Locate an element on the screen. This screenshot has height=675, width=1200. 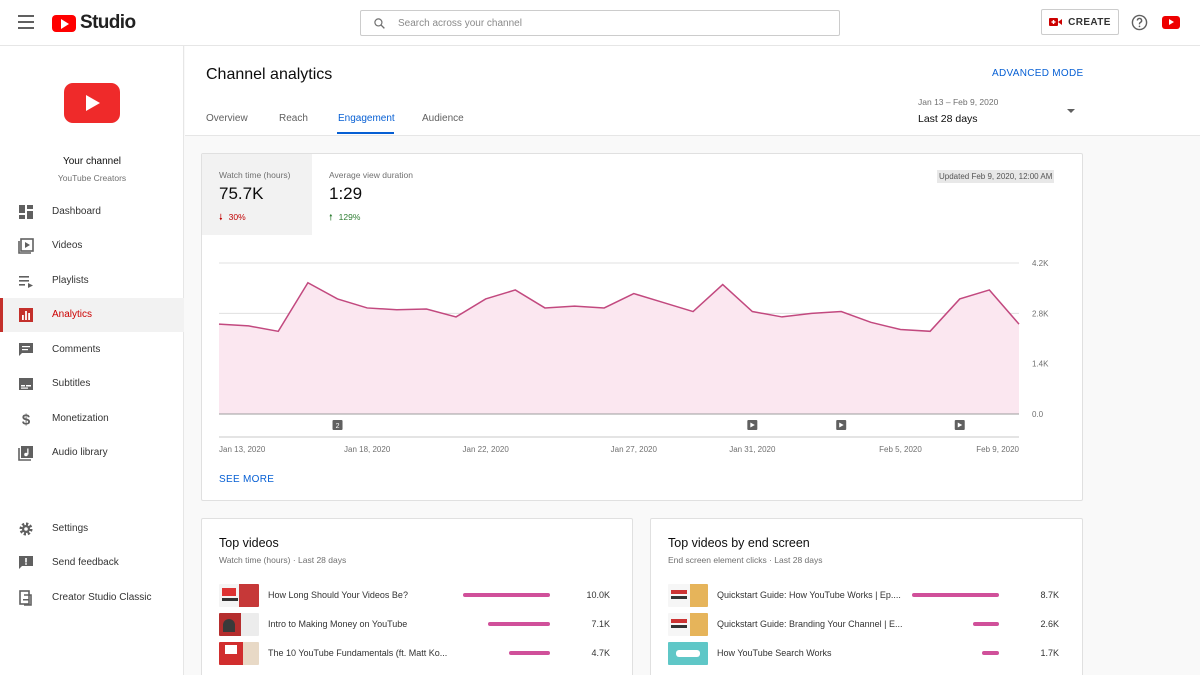
see-more-link: SEE MORE is located at coordinates (247, 479).